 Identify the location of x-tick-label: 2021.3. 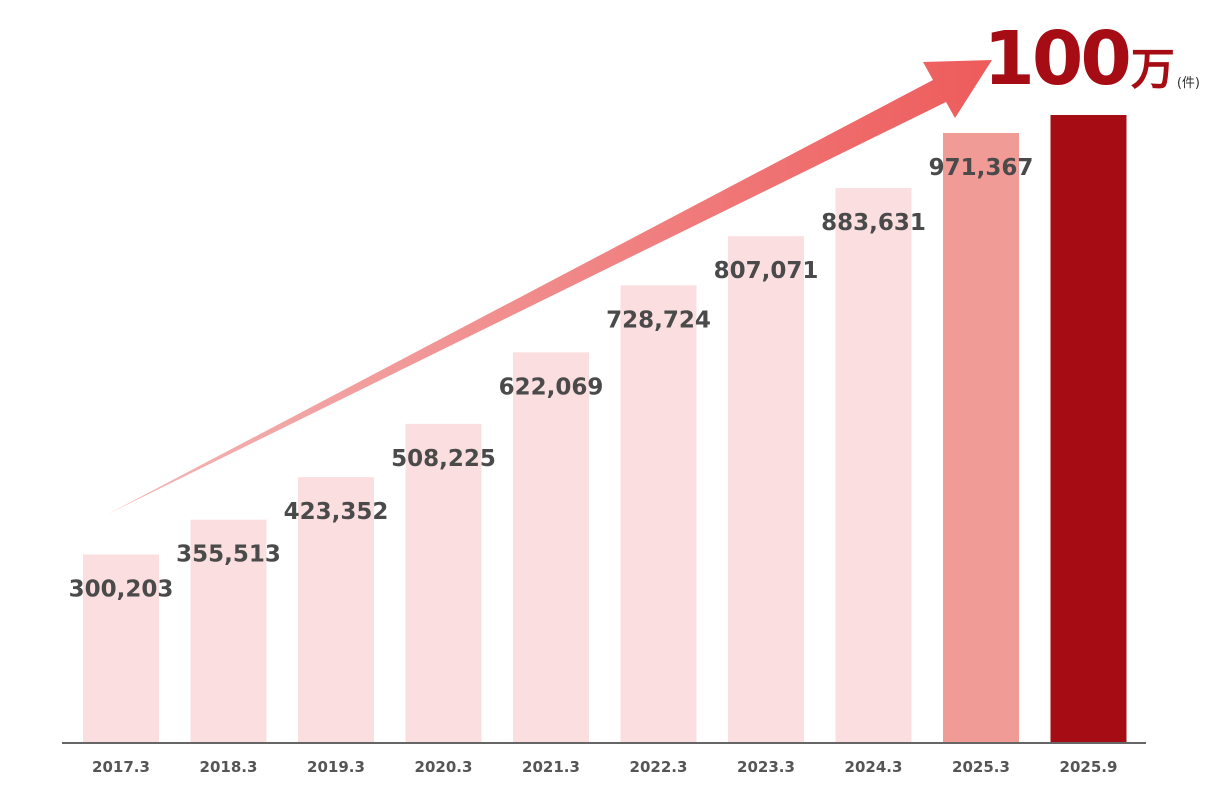
(551, 767).